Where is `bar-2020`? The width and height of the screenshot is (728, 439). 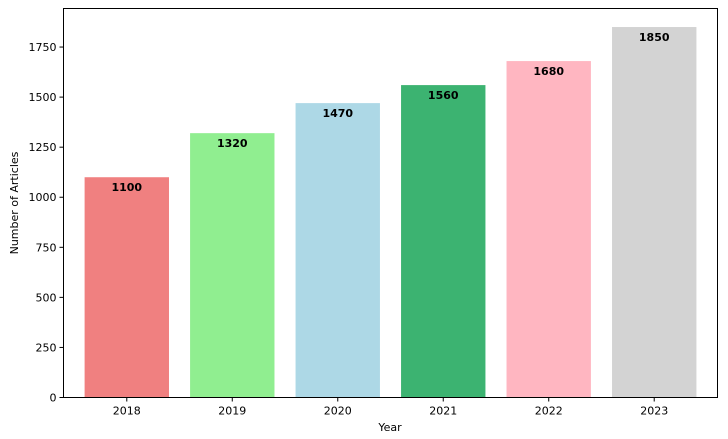 bar-2020 is located at coordinates (337, 250).